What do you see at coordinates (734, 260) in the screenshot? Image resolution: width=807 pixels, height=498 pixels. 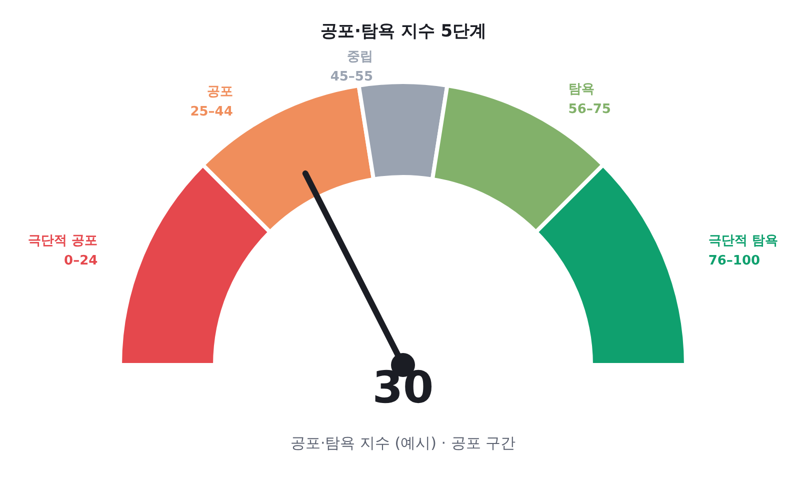 I see `data-label: 76–100` at bounding box center [734, 260].